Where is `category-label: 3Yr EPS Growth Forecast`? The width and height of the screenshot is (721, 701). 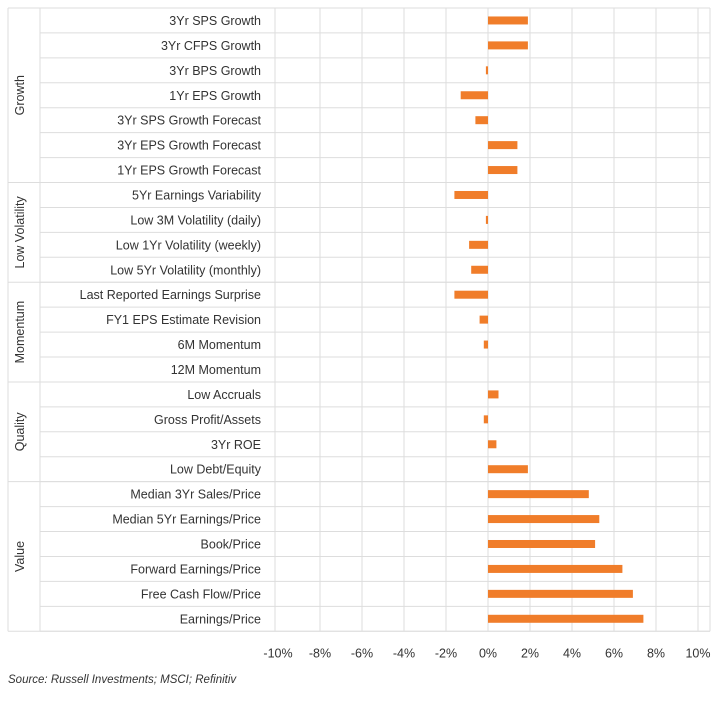
category-label: 3Yr EPS Growth Forecast is located at coordinates (189, 146).